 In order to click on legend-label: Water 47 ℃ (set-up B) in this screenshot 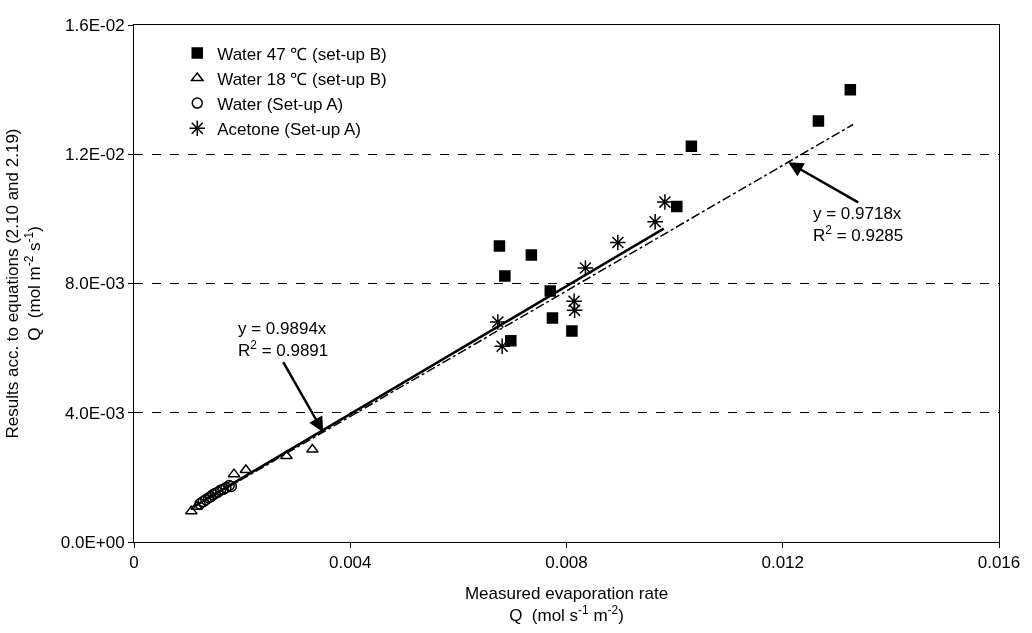, I will do `click(302, 54)`.